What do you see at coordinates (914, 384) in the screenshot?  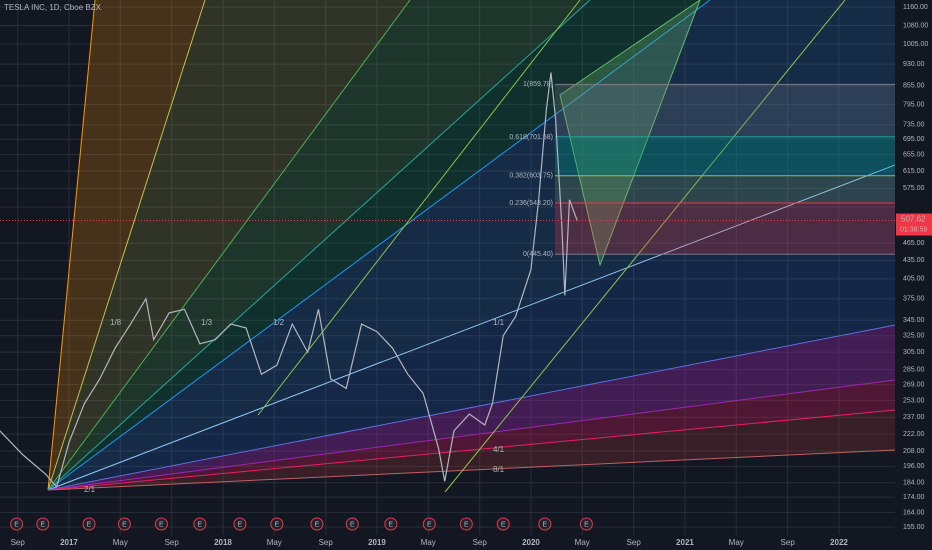 I see `y-tick-label: 269.00` at bounding box center [914, 384].